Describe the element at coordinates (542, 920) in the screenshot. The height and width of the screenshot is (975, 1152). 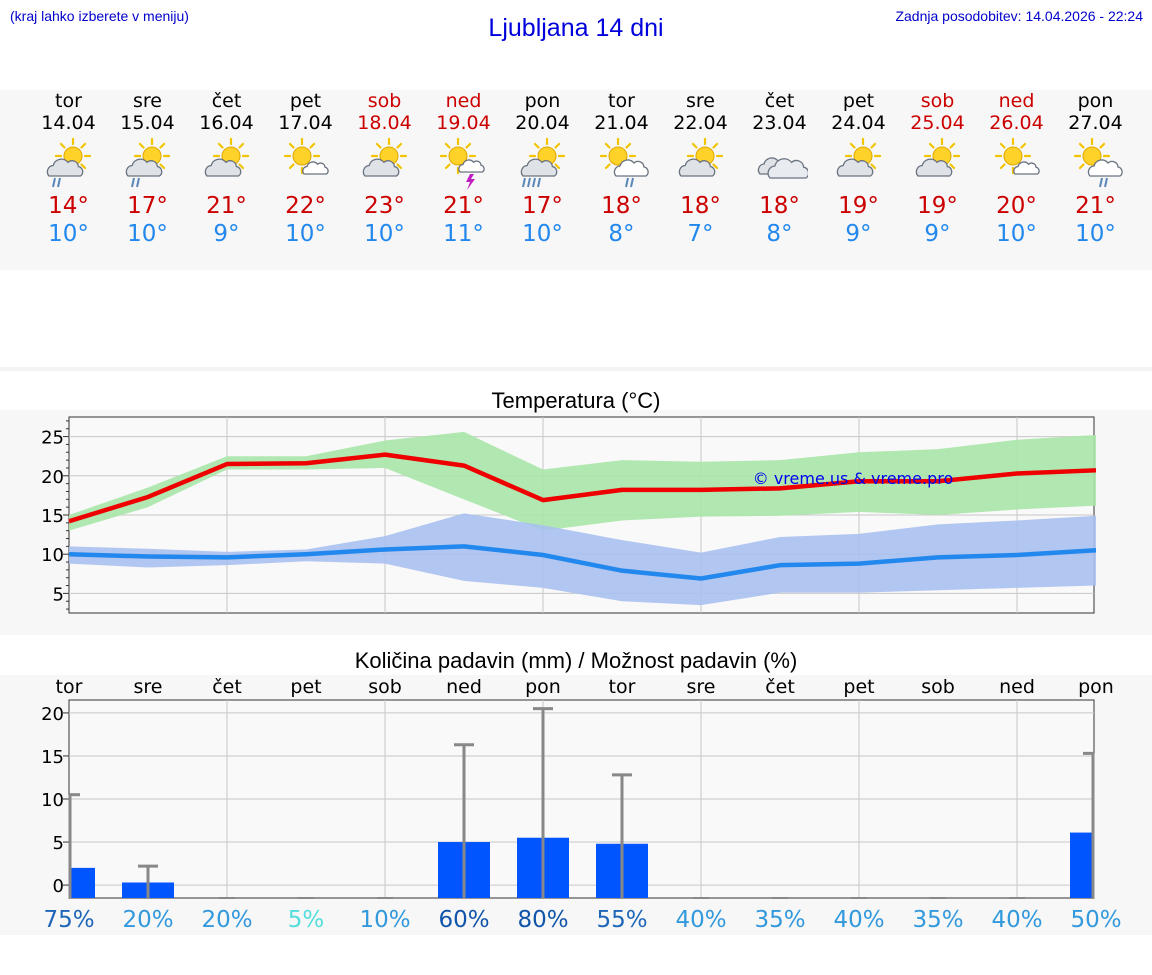
I see `precipitation-probability: 80%` at that location.